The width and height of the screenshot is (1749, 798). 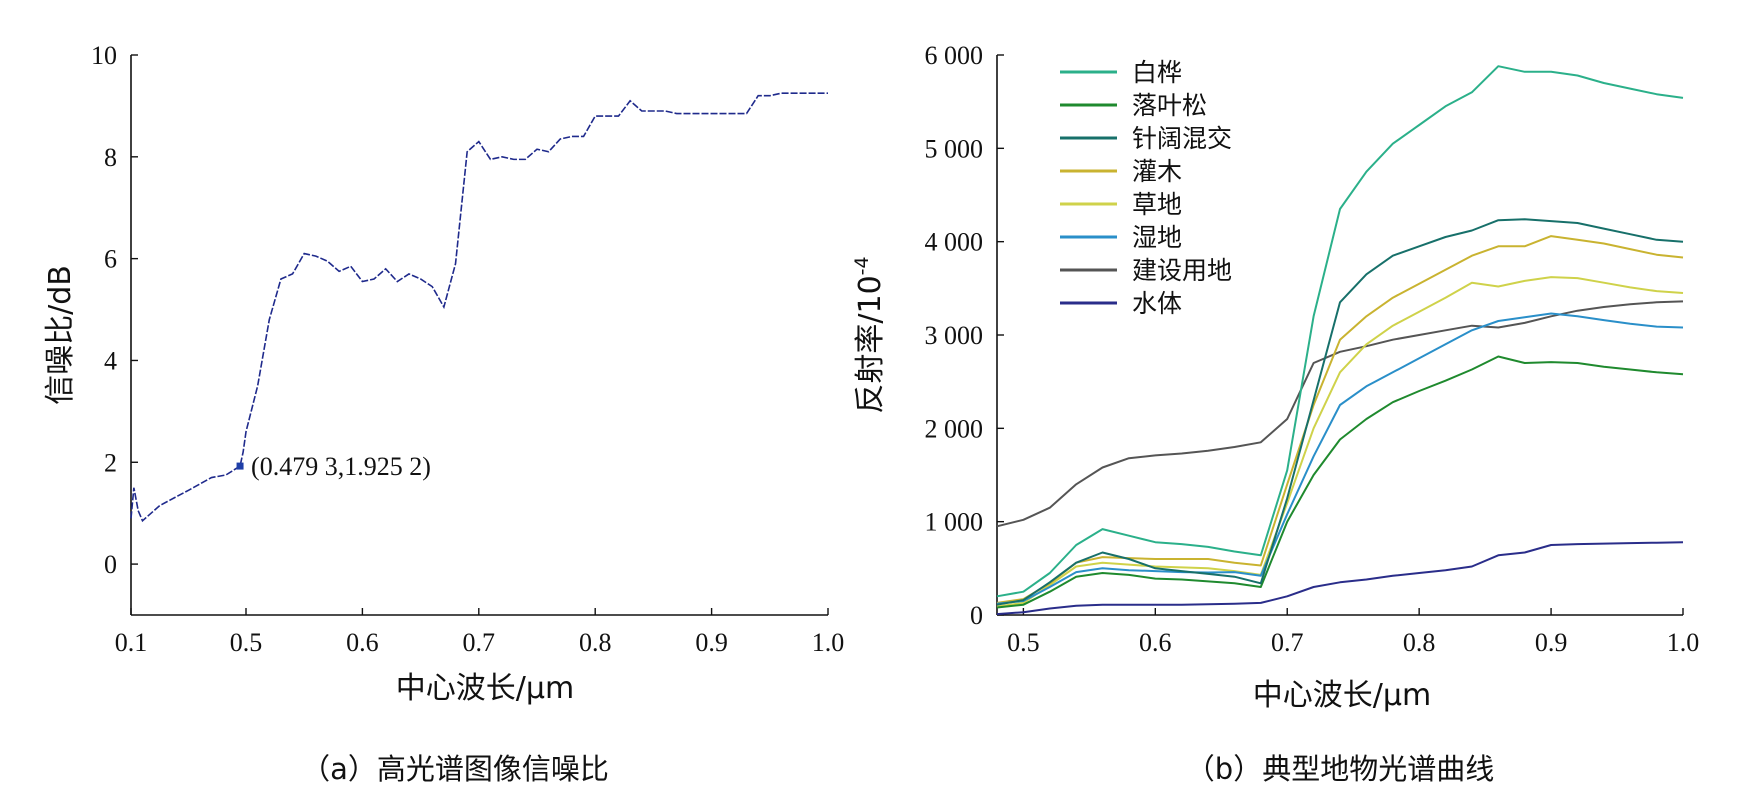 What do you see at coordinates (1157, 303) in the screenshot?
I see `legend-label: 水体` at bounding box center [1157, 303].